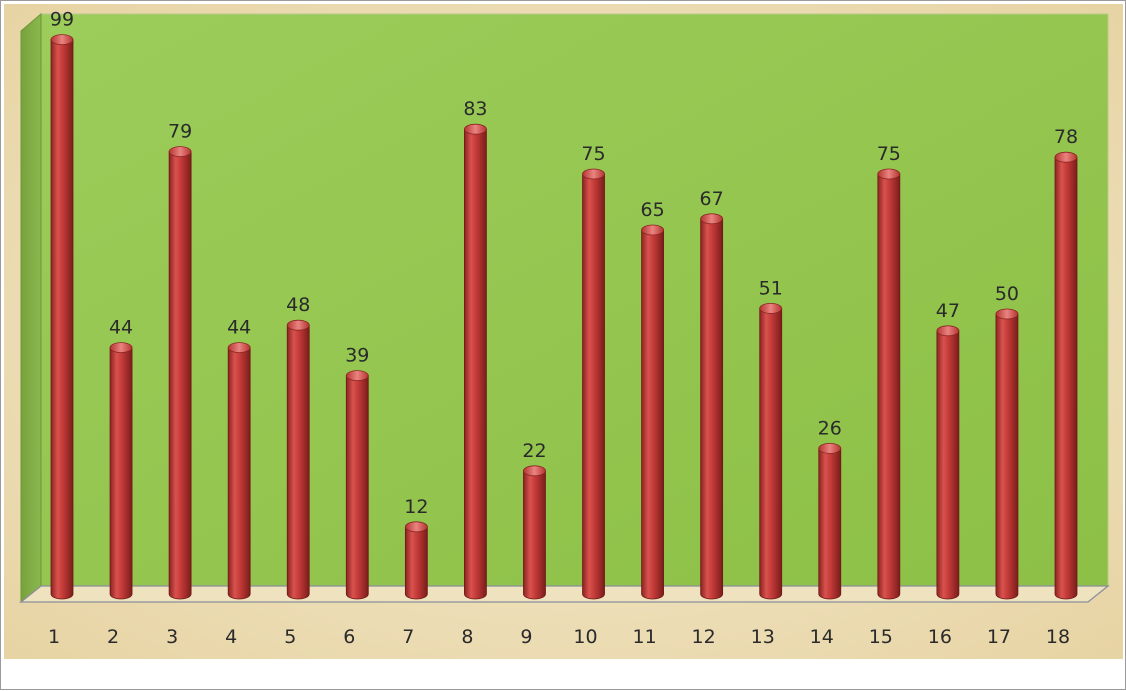  I want to click on data-label-1: 99, so click(62, 20).